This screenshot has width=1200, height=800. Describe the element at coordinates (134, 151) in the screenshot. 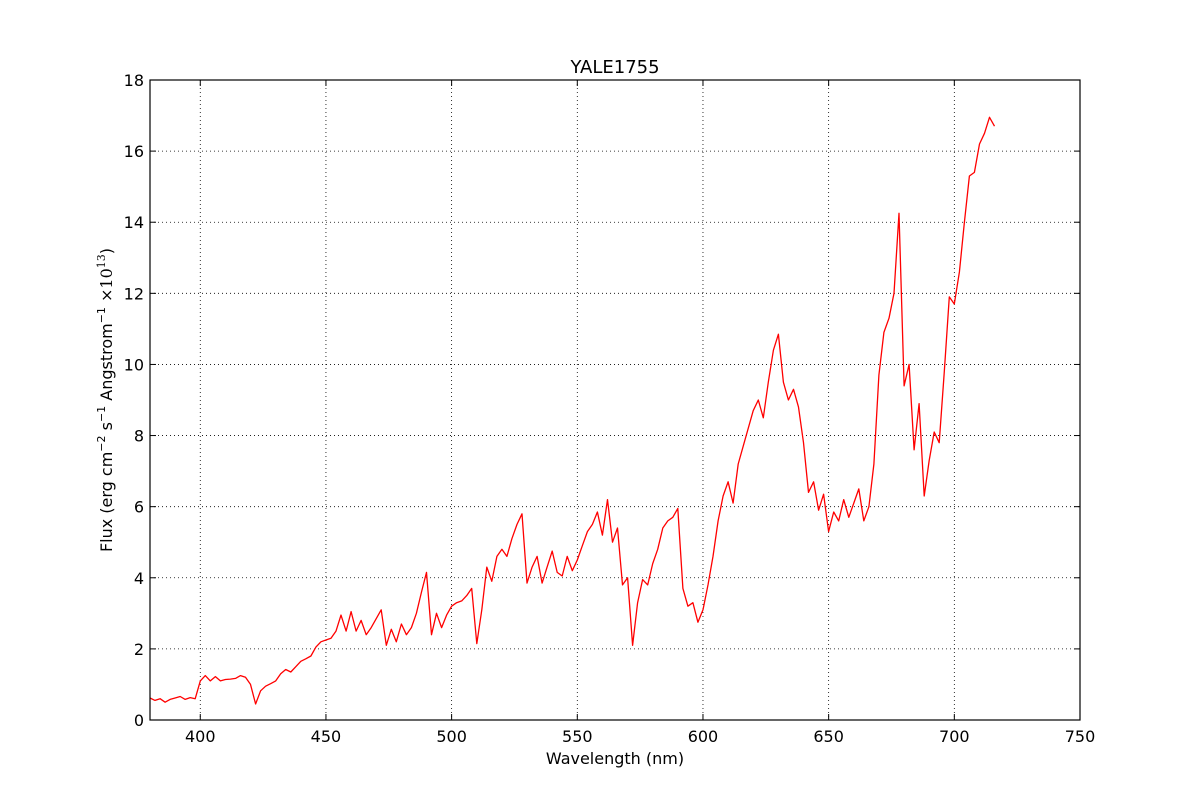

I see `y-tick-label: 16` at that location.